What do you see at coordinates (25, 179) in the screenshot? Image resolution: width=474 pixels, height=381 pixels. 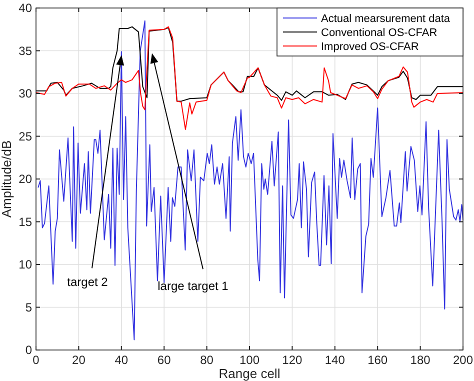 I see `y-tick-label: 20` at bounding box center [25, 179].